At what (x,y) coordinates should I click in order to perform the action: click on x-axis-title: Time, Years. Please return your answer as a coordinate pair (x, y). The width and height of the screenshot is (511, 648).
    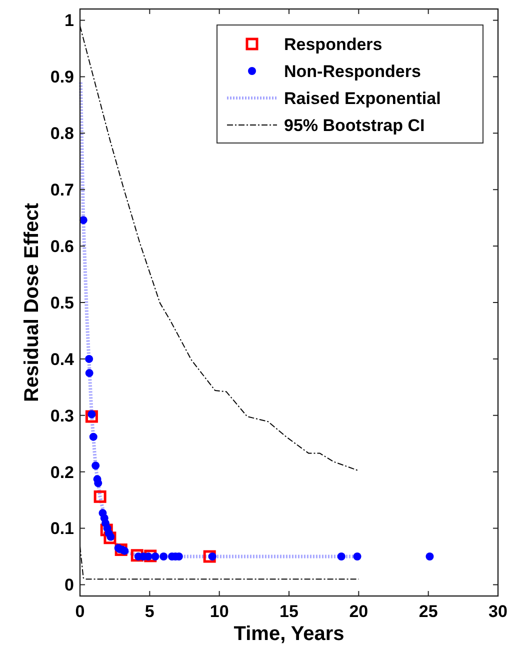
    Looking at the image, I should click on (289, 634).